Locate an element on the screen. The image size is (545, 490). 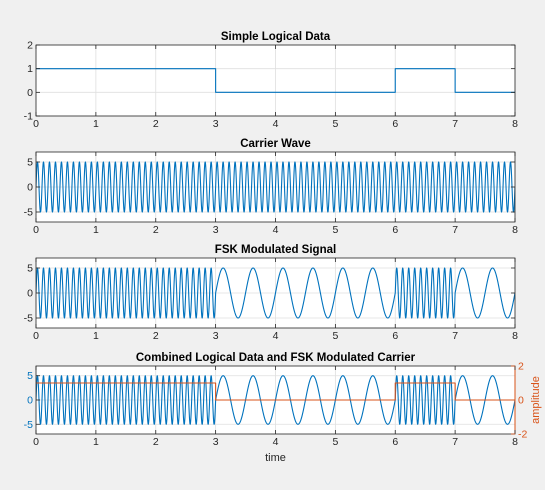
y-tick-label: 2 is located at coordinates (30, 46).